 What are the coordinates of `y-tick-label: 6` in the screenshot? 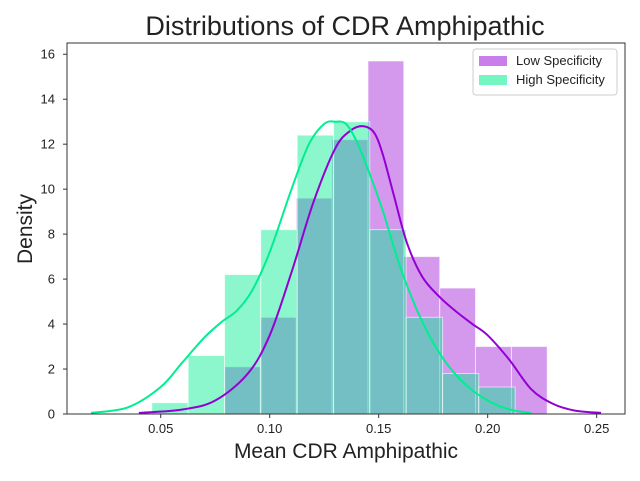 It's located at (51, 279).